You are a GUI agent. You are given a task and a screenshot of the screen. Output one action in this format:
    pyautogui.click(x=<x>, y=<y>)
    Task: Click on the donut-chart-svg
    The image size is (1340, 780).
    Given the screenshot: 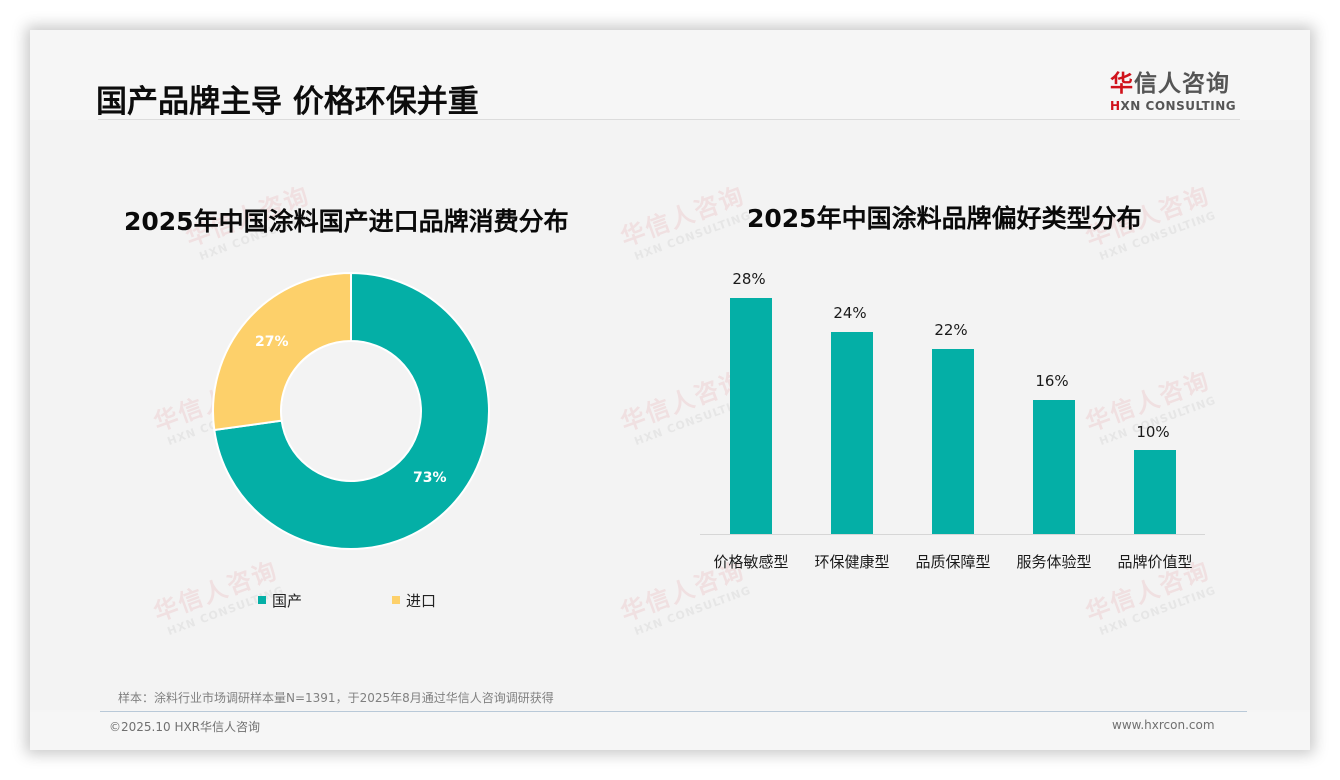 What is the action you would take?
    pyautogui.click(x=350, y=410)
    